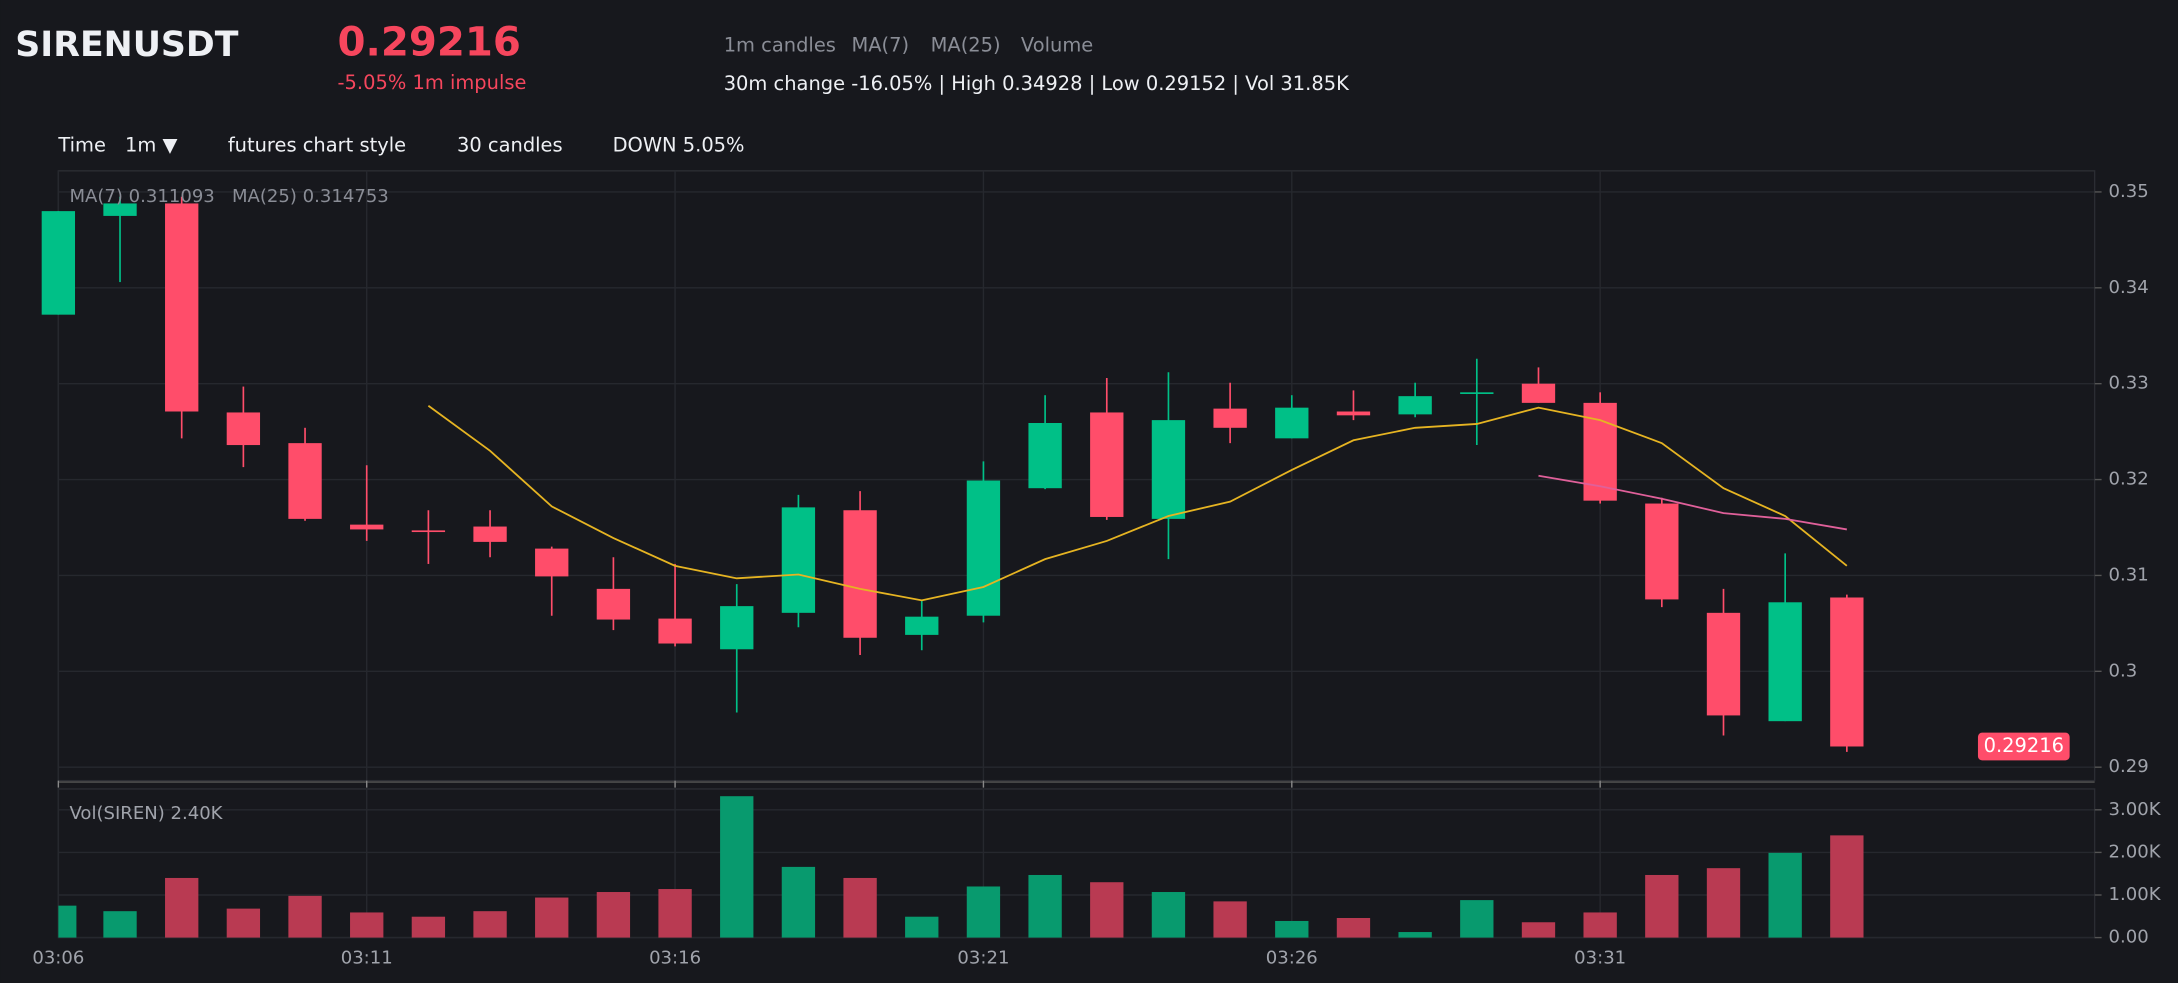 This screenshot has width=2178, height=983. I want to click on y-tick-label: 0.00, so click(2129, 937).